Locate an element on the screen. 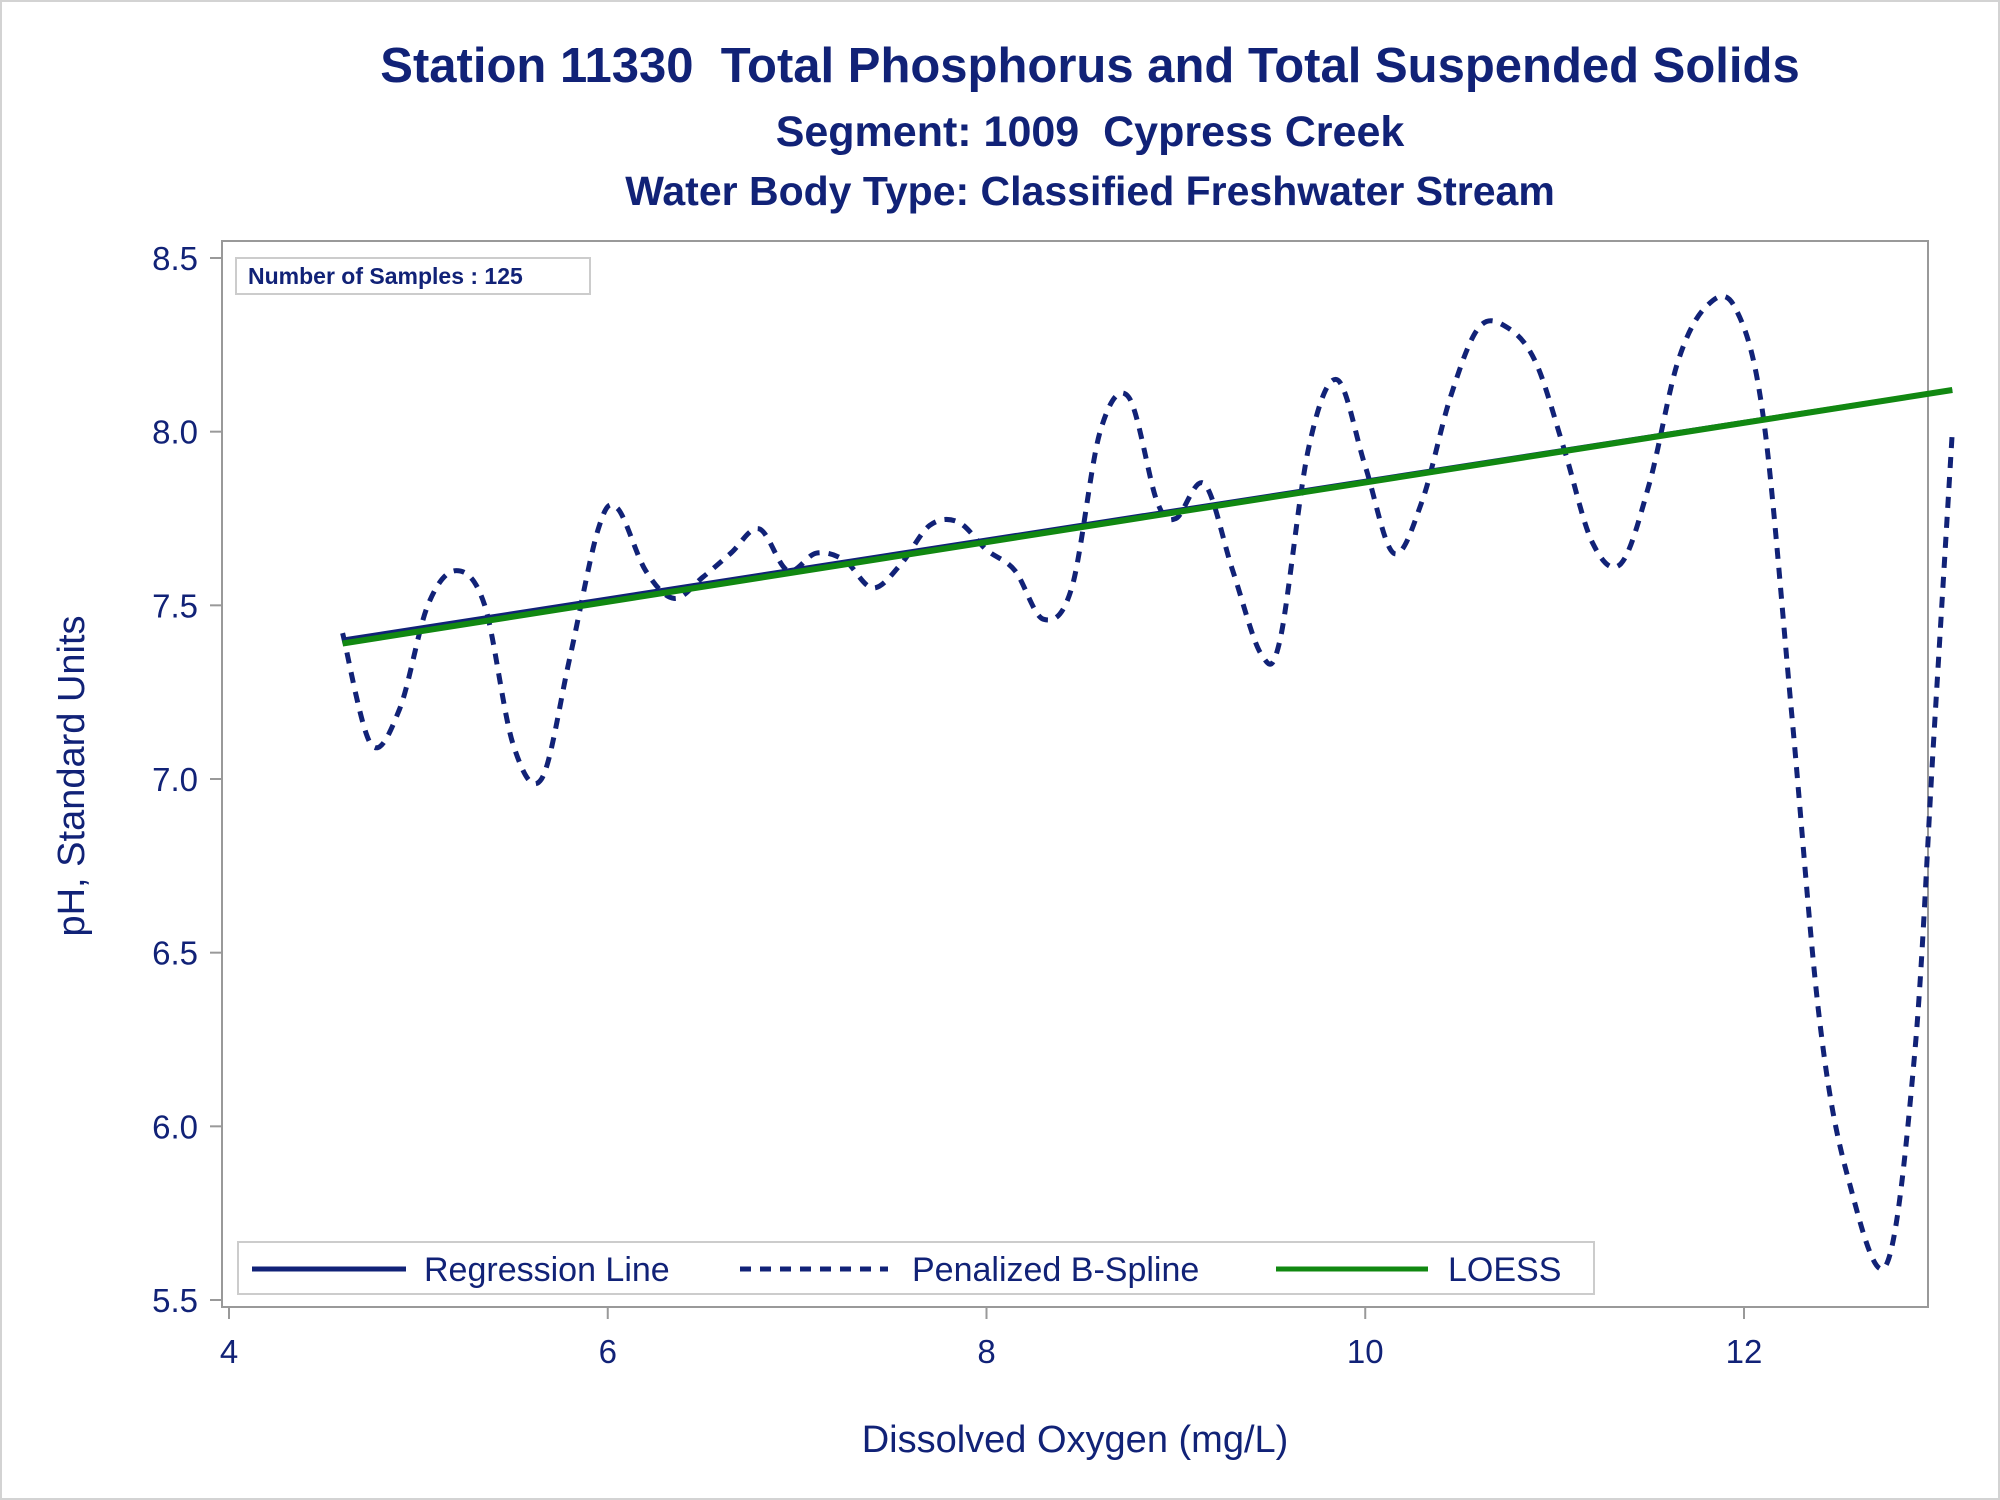  legend: Regression Line Penalized B-Spline LOESS is located at coordinates (916, 1268).